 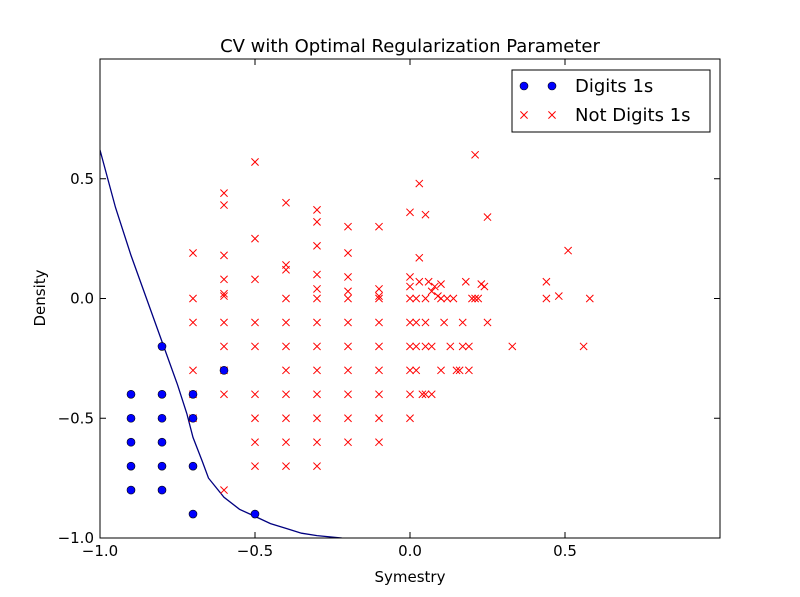 What do you see at coordinates (614, 86) in the screenshot?
I see `legend-label: Digits 1s` at bounding box center [614, 86].